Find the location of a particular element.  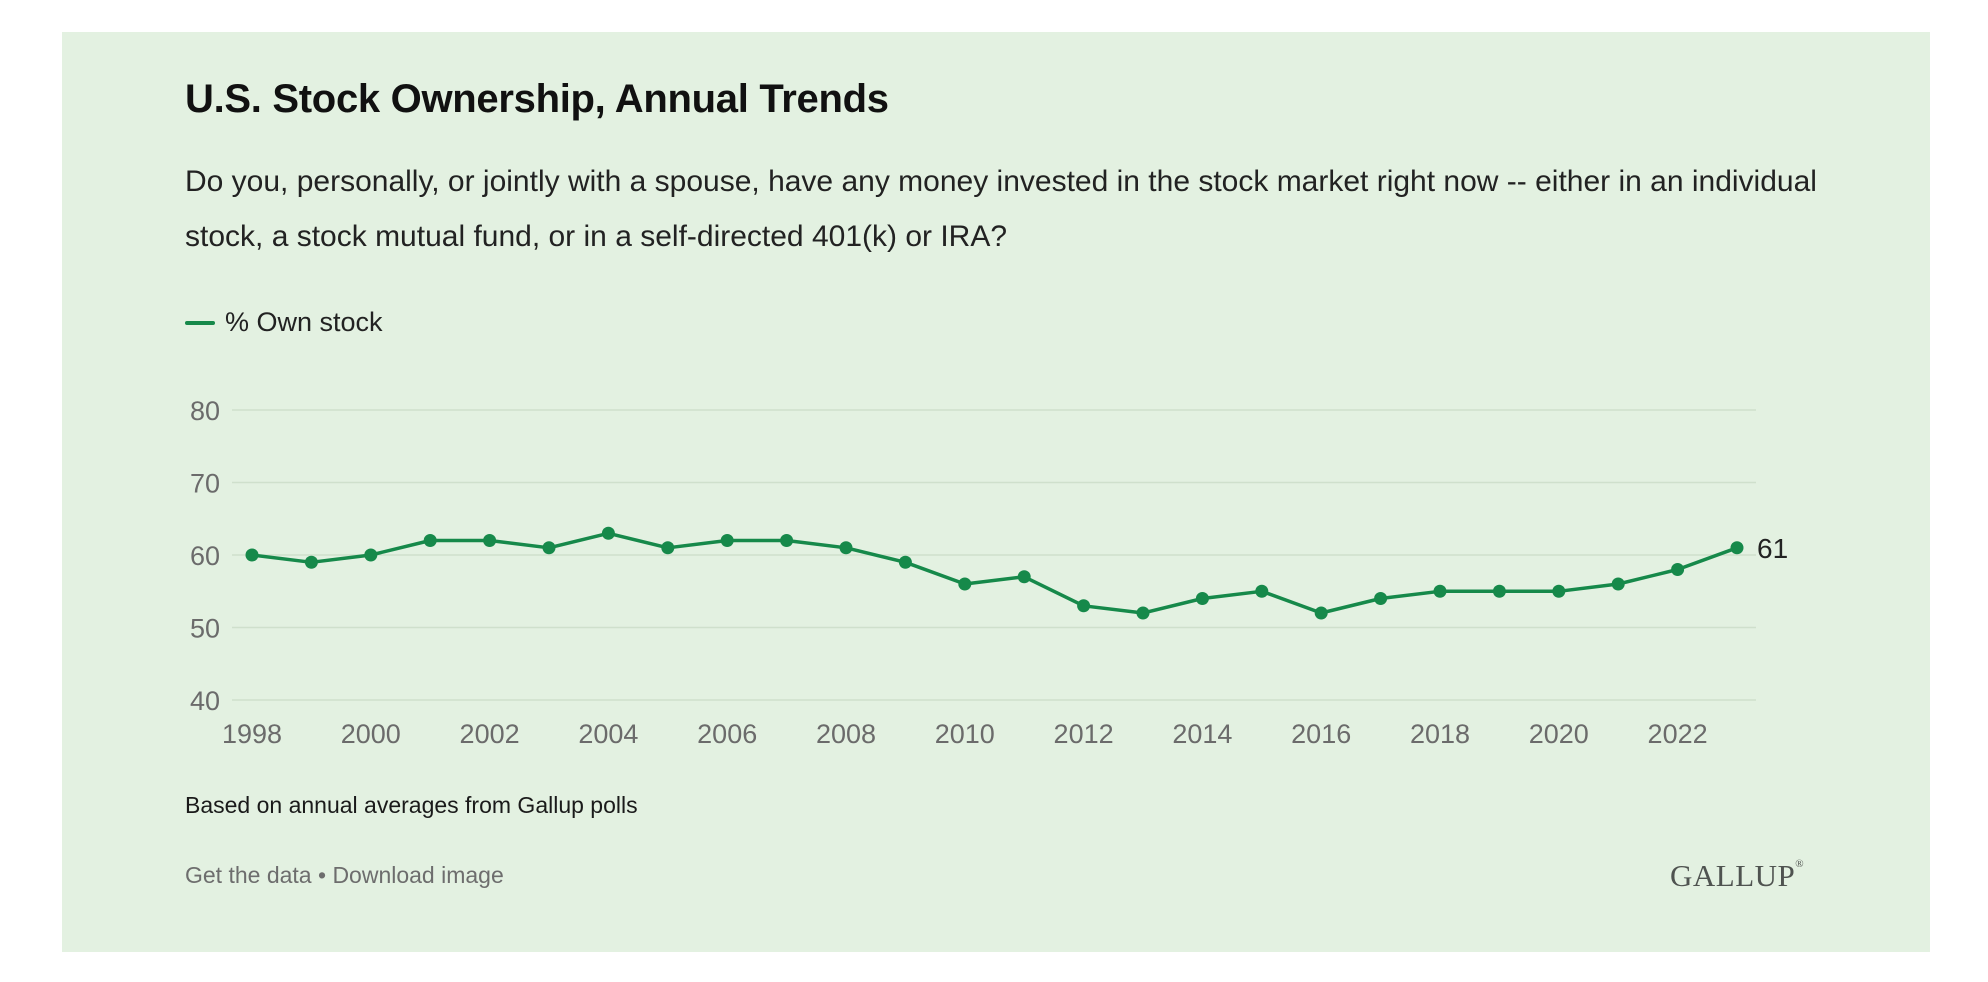

gallup-logo: GALLUP® is located at coordinates (1737, 876).